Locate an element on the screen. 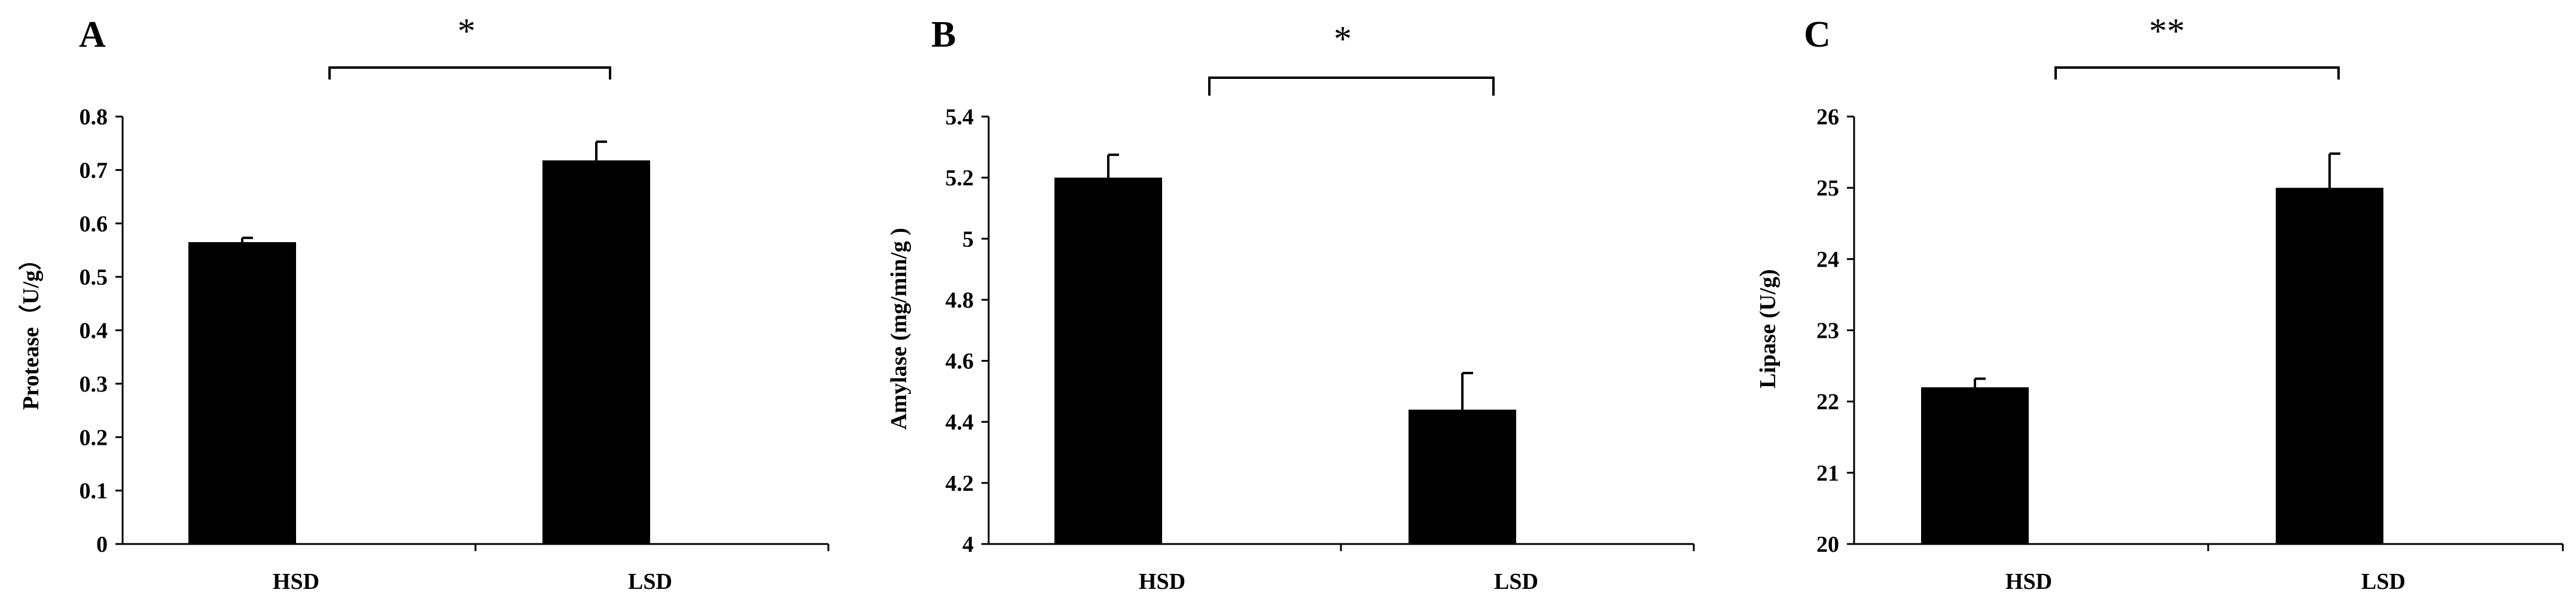 This screenshot has height=599, width=2576. bar-group-c is located at coordinates (2152, 366).